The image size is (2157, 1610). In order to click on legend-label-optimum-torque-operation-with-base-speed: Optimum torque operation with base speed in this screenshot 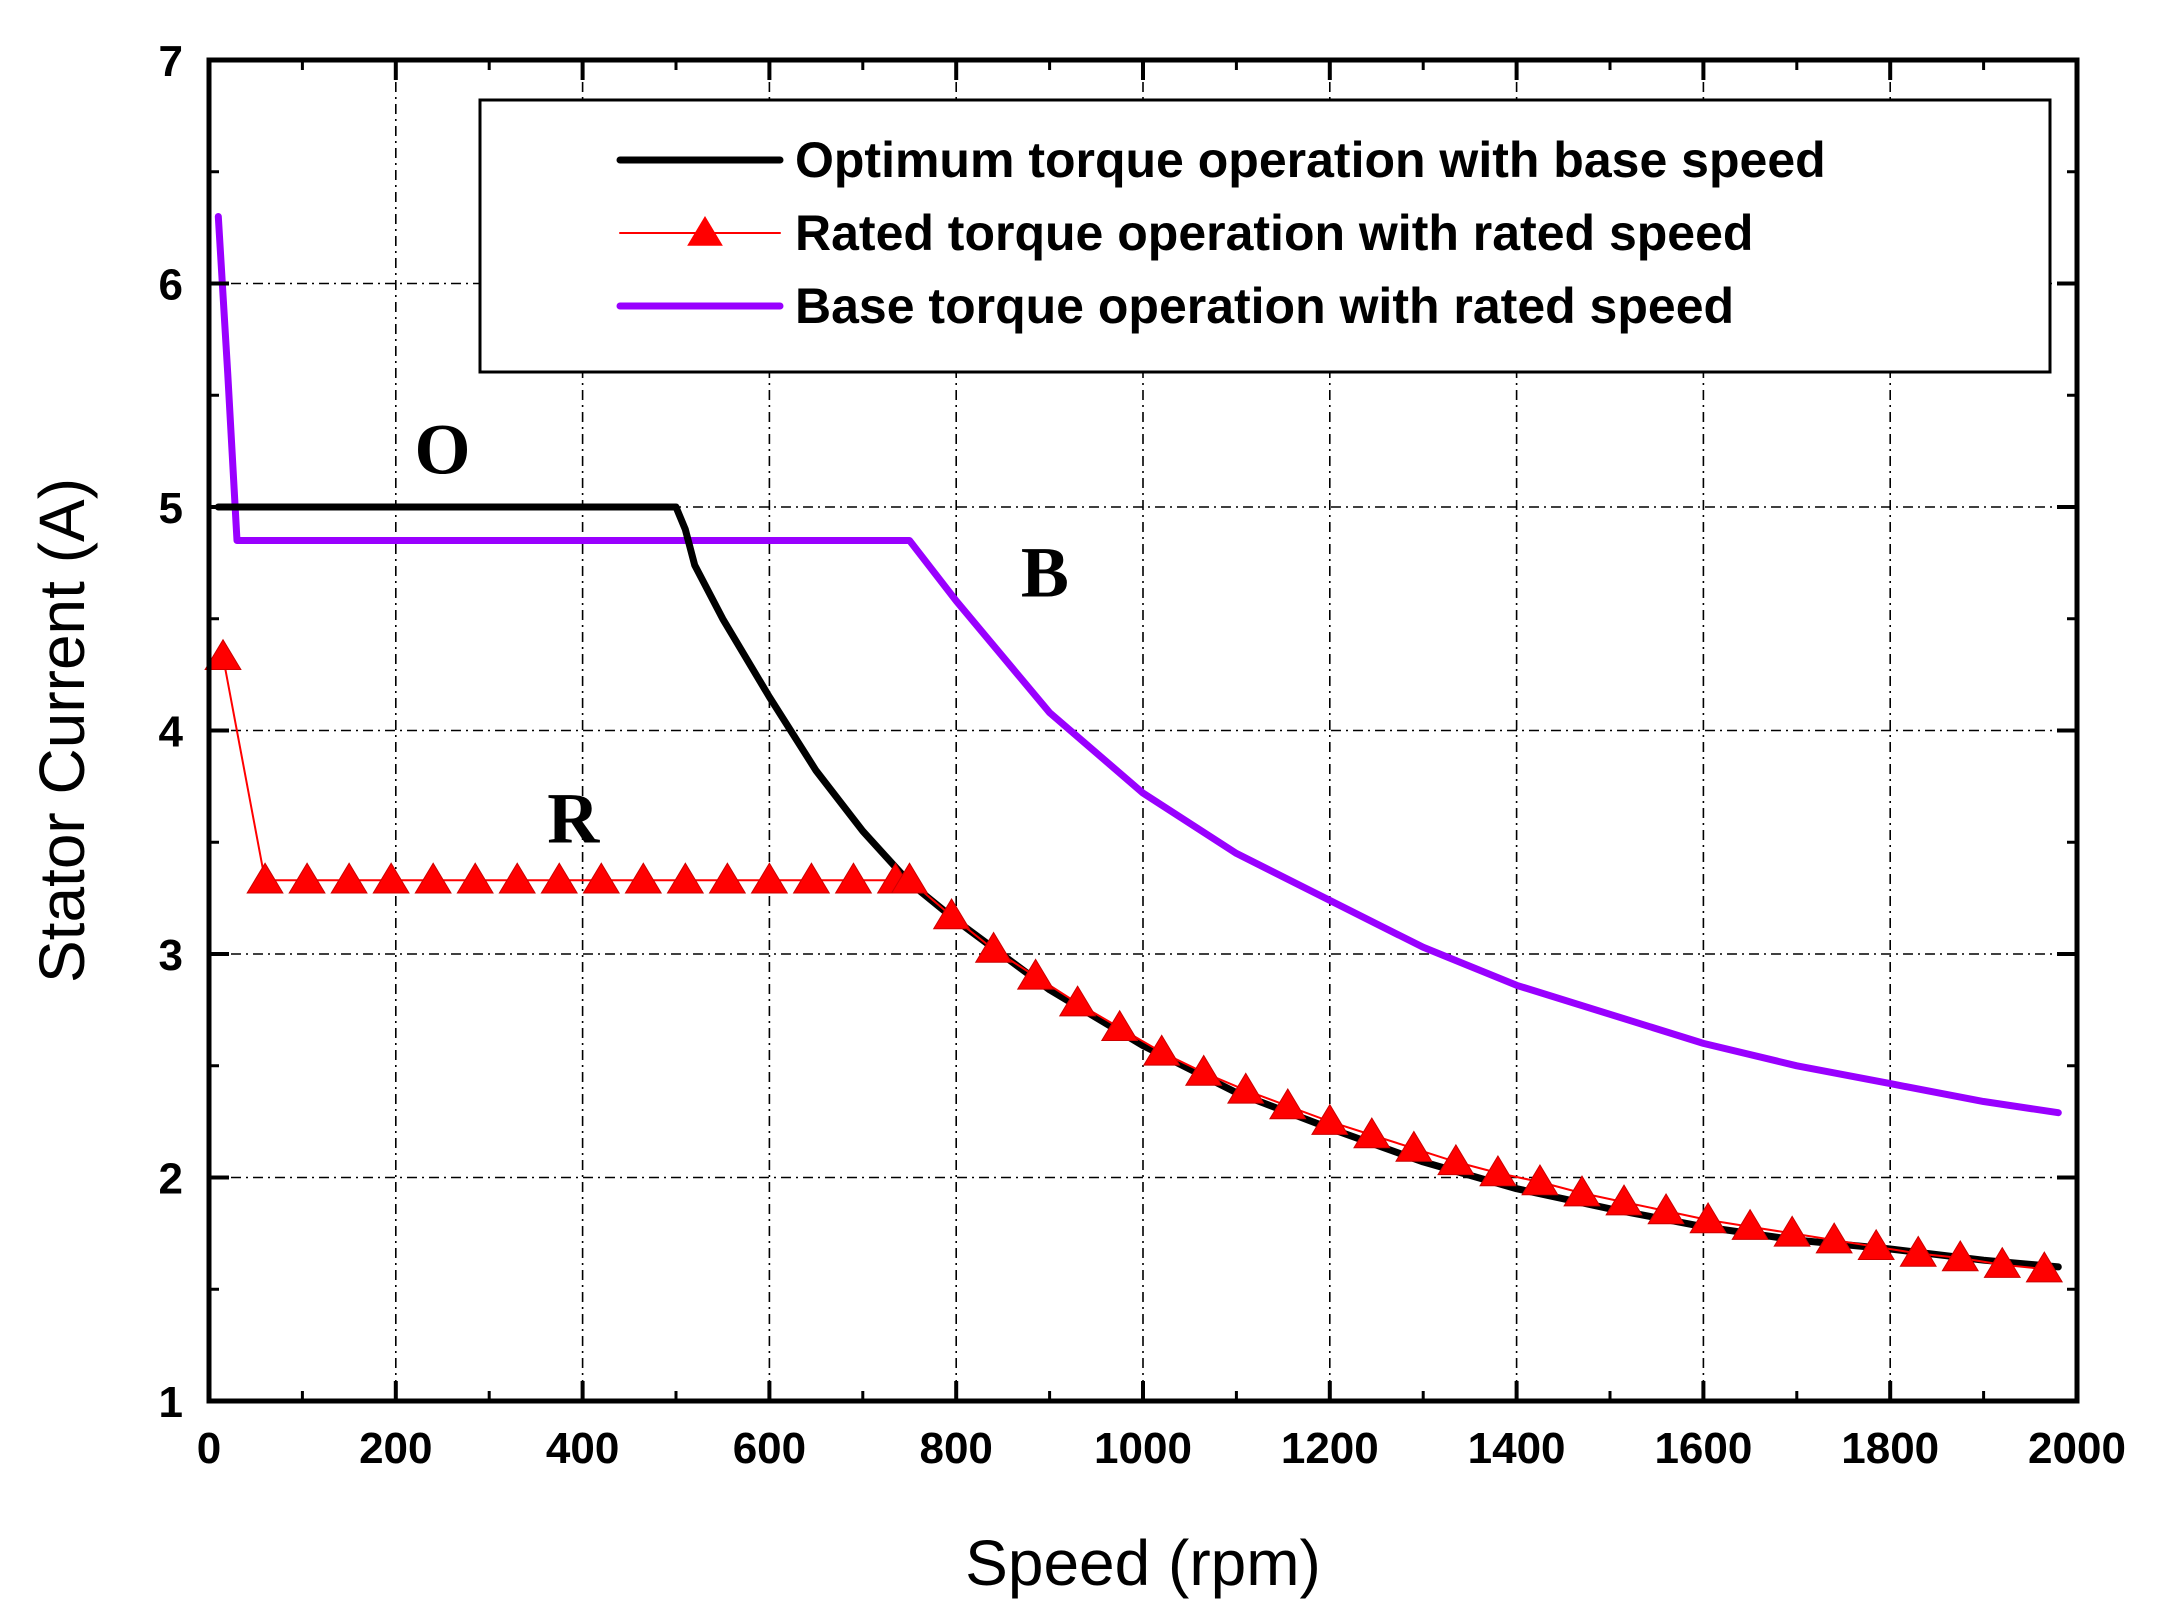, I will do `click(1310, 160)`.